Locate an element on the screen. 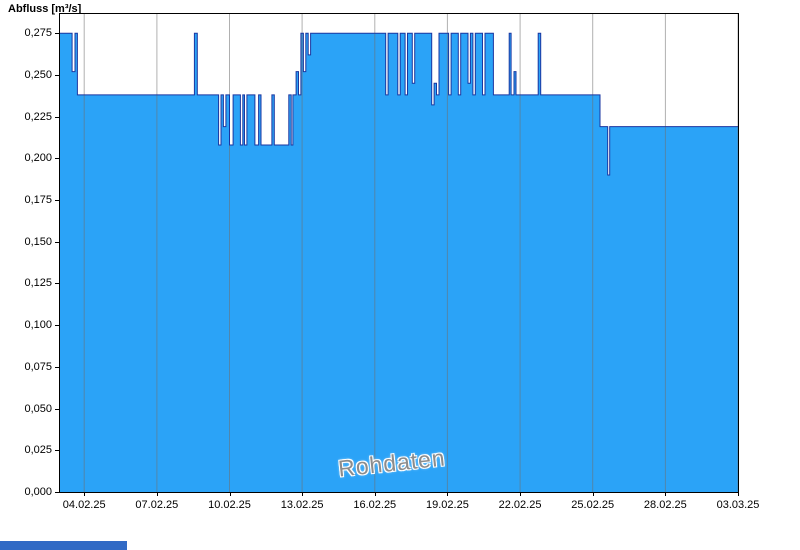  x-tick-label: 28.02.25 is located at coordinates (665, 505).